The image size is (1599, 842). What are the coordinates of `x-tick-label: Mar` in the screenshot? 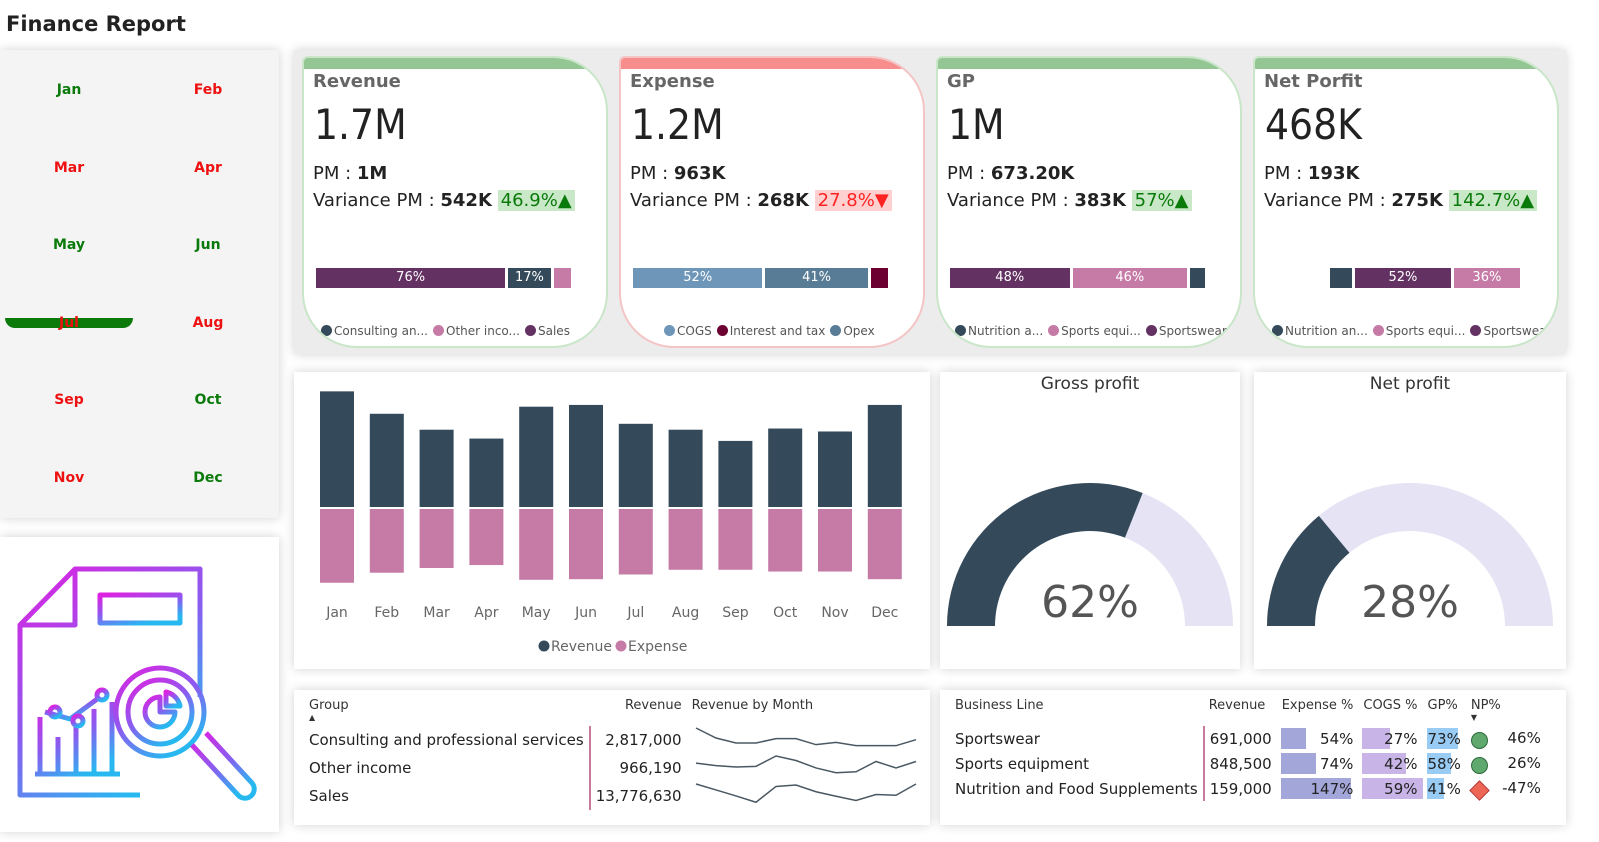 It's located at (436, 613).